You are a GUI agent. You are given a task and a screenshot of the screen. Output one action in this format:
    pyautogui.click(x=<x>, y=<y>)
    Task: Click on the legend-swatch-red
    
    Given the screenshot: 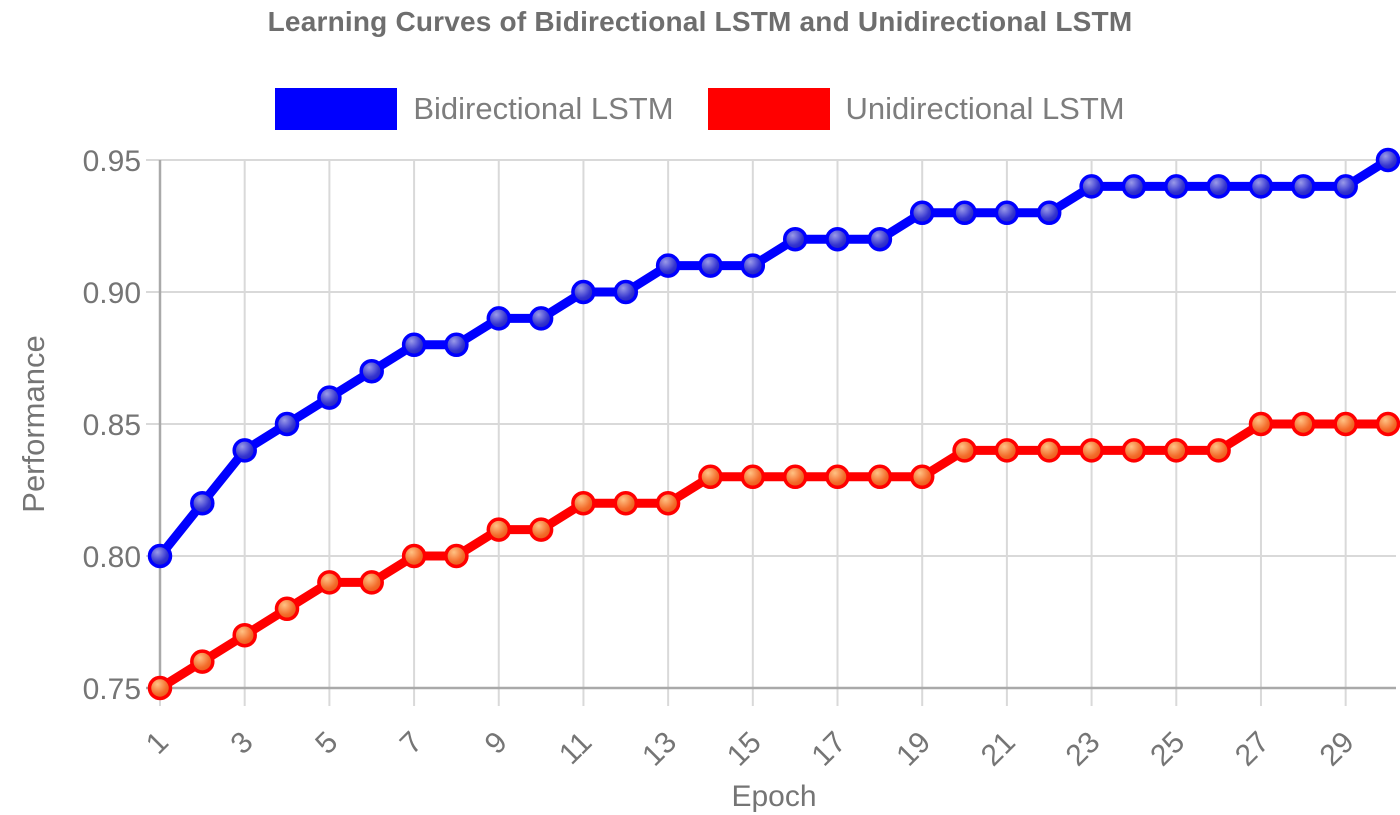 What is the action you would take?
    pyautogui.click(x=768, y=109)
    